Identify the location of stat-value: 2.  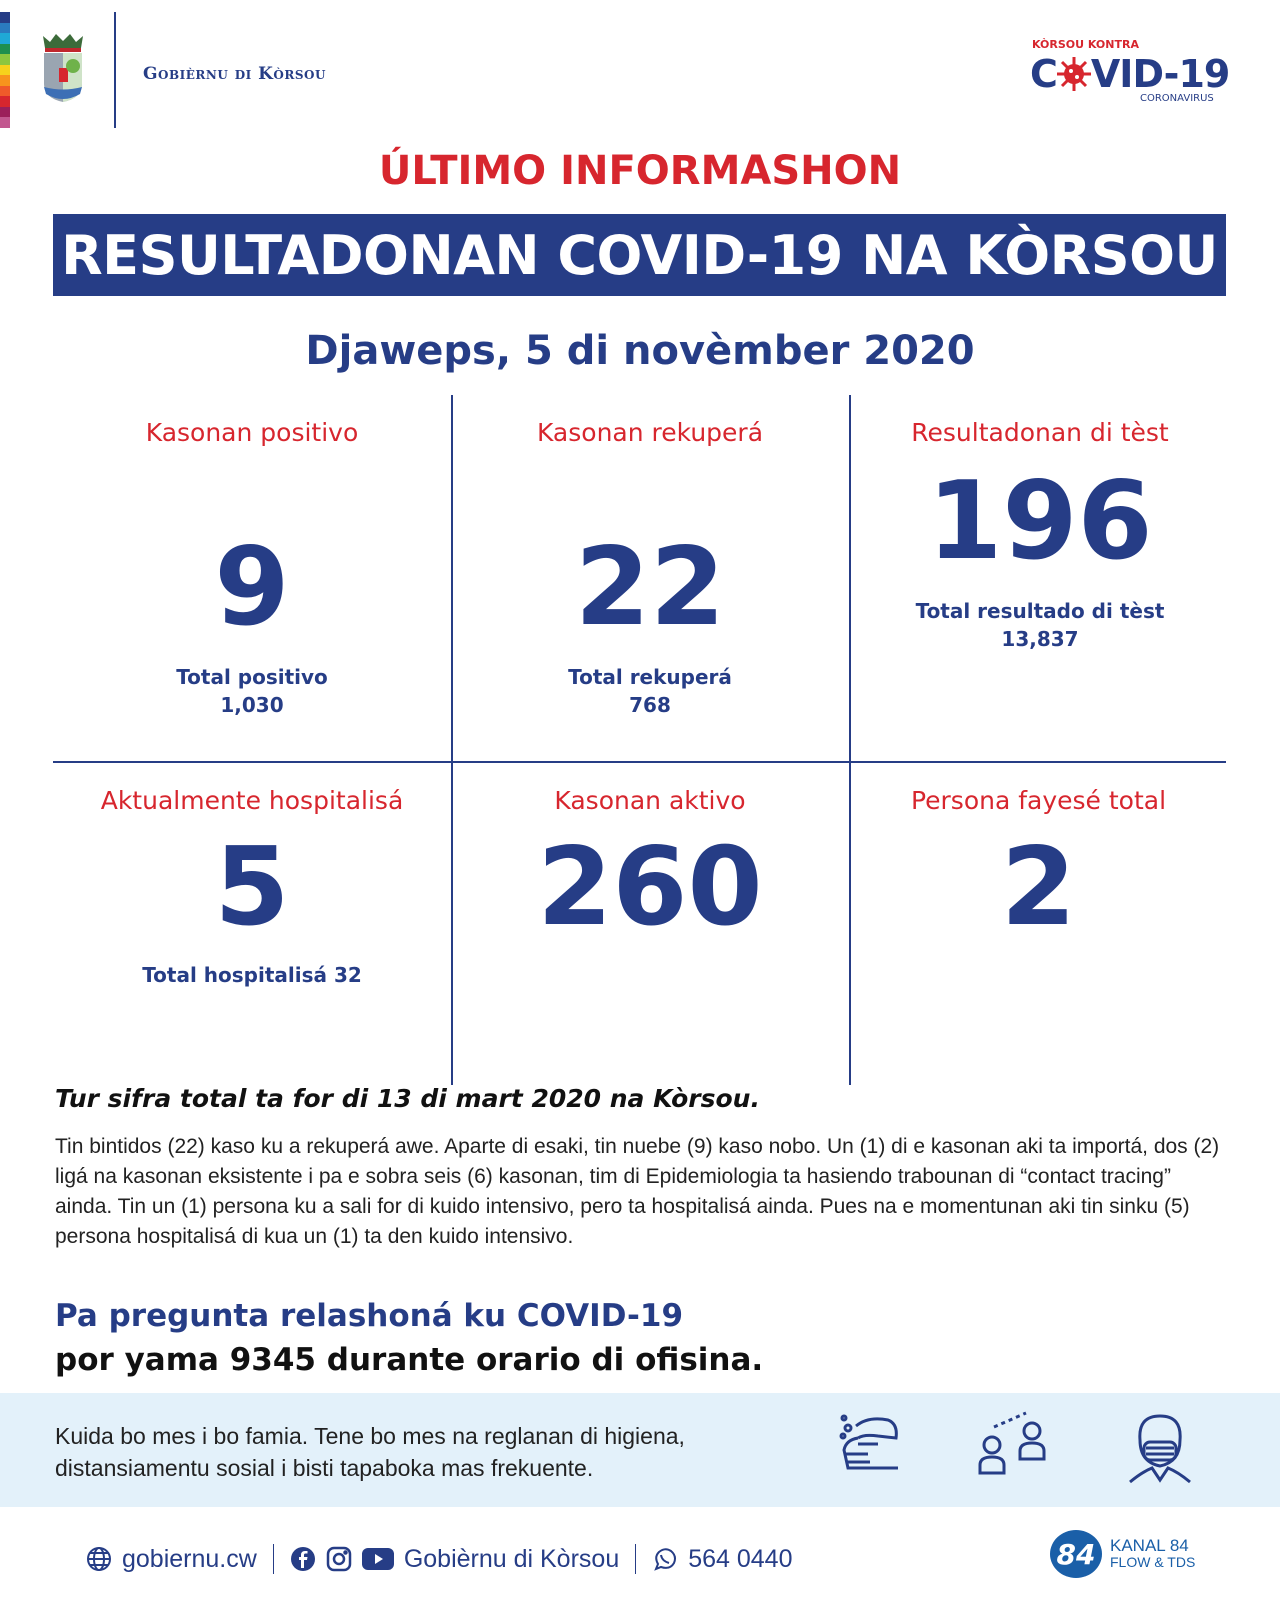
(1038, 887).